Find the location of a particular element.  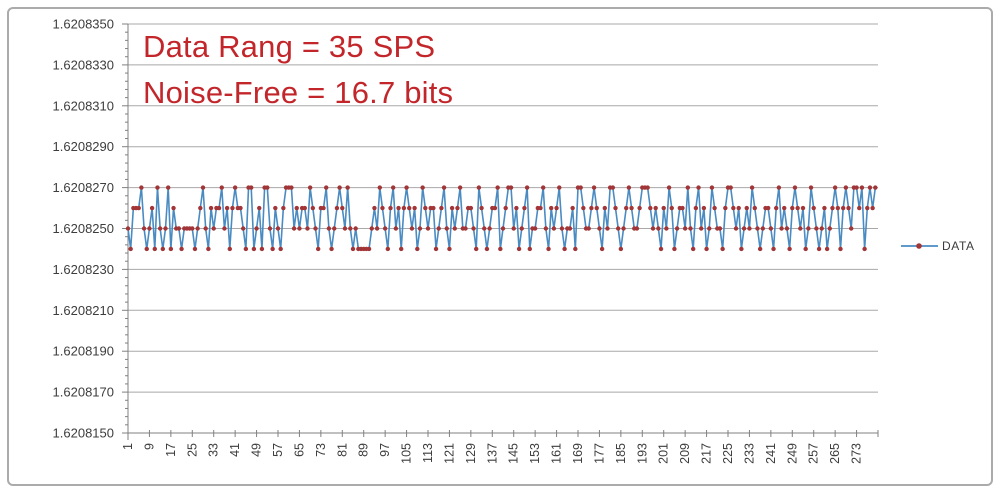

y-tick-label: 1.6208270 is located at coordinates (83, 187).